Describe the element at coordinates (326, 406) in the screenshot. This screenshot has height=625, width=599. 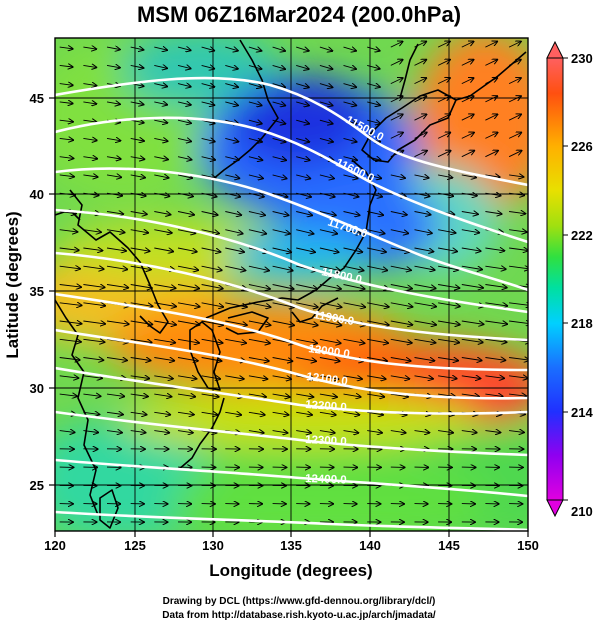
I see `contour-label: 12200.0` at that location.